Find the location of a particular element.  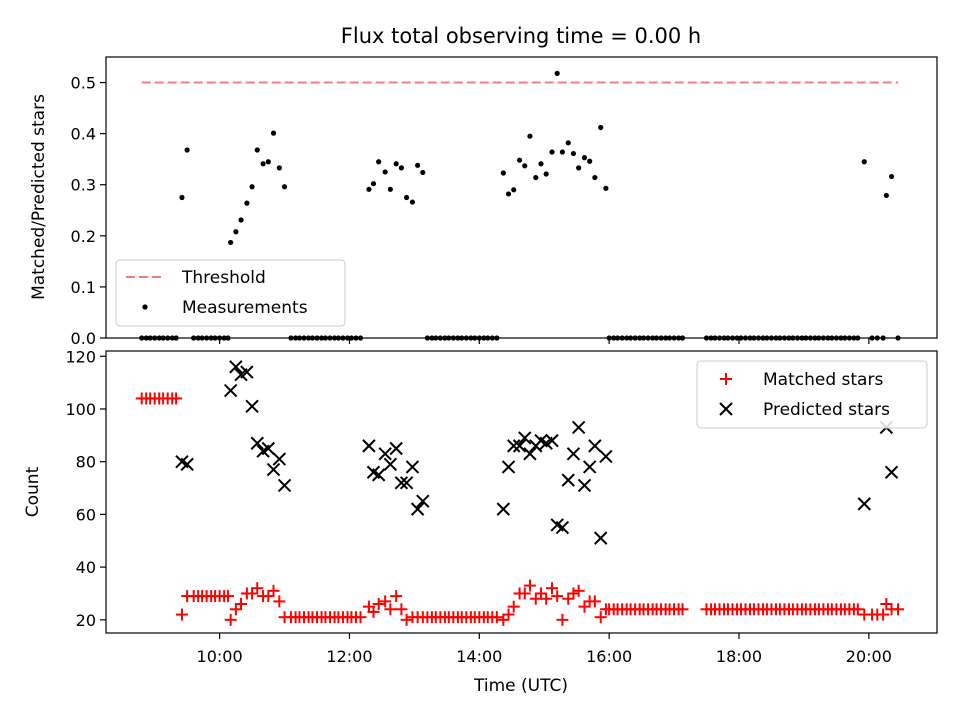

bottom-y-tick-label: 120 is located at coordinates (80, 356).